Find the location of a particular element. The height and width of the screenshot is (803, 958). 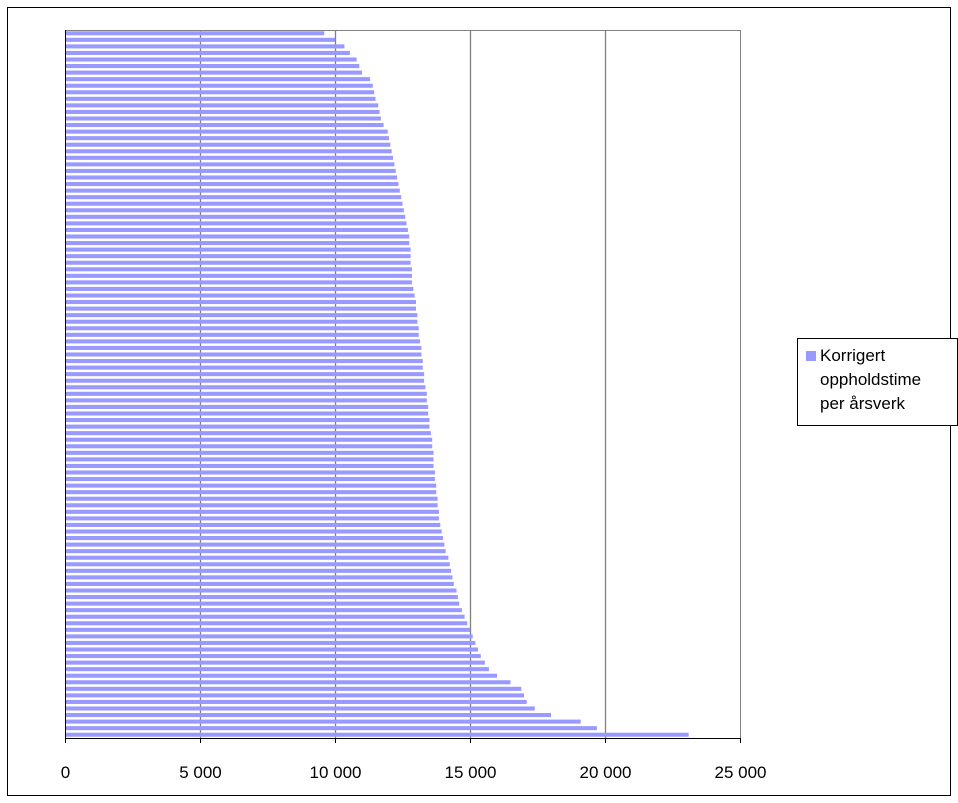

legend-label-line: per årsverk is located at coordinates (863, 403).